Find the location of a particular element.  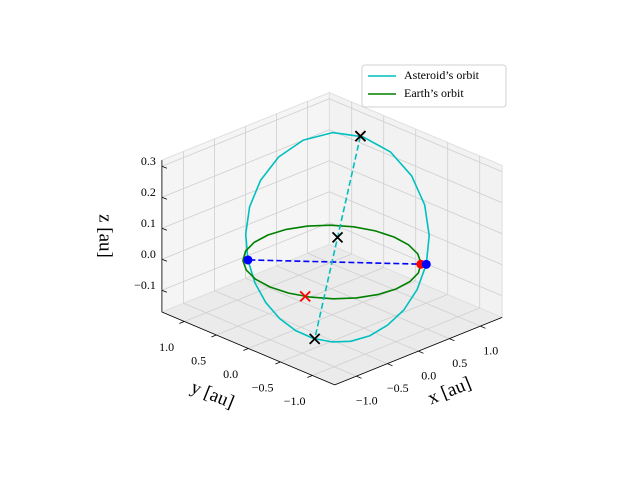

x-tick-label: −0.5 is located at coordinates (398, 388).